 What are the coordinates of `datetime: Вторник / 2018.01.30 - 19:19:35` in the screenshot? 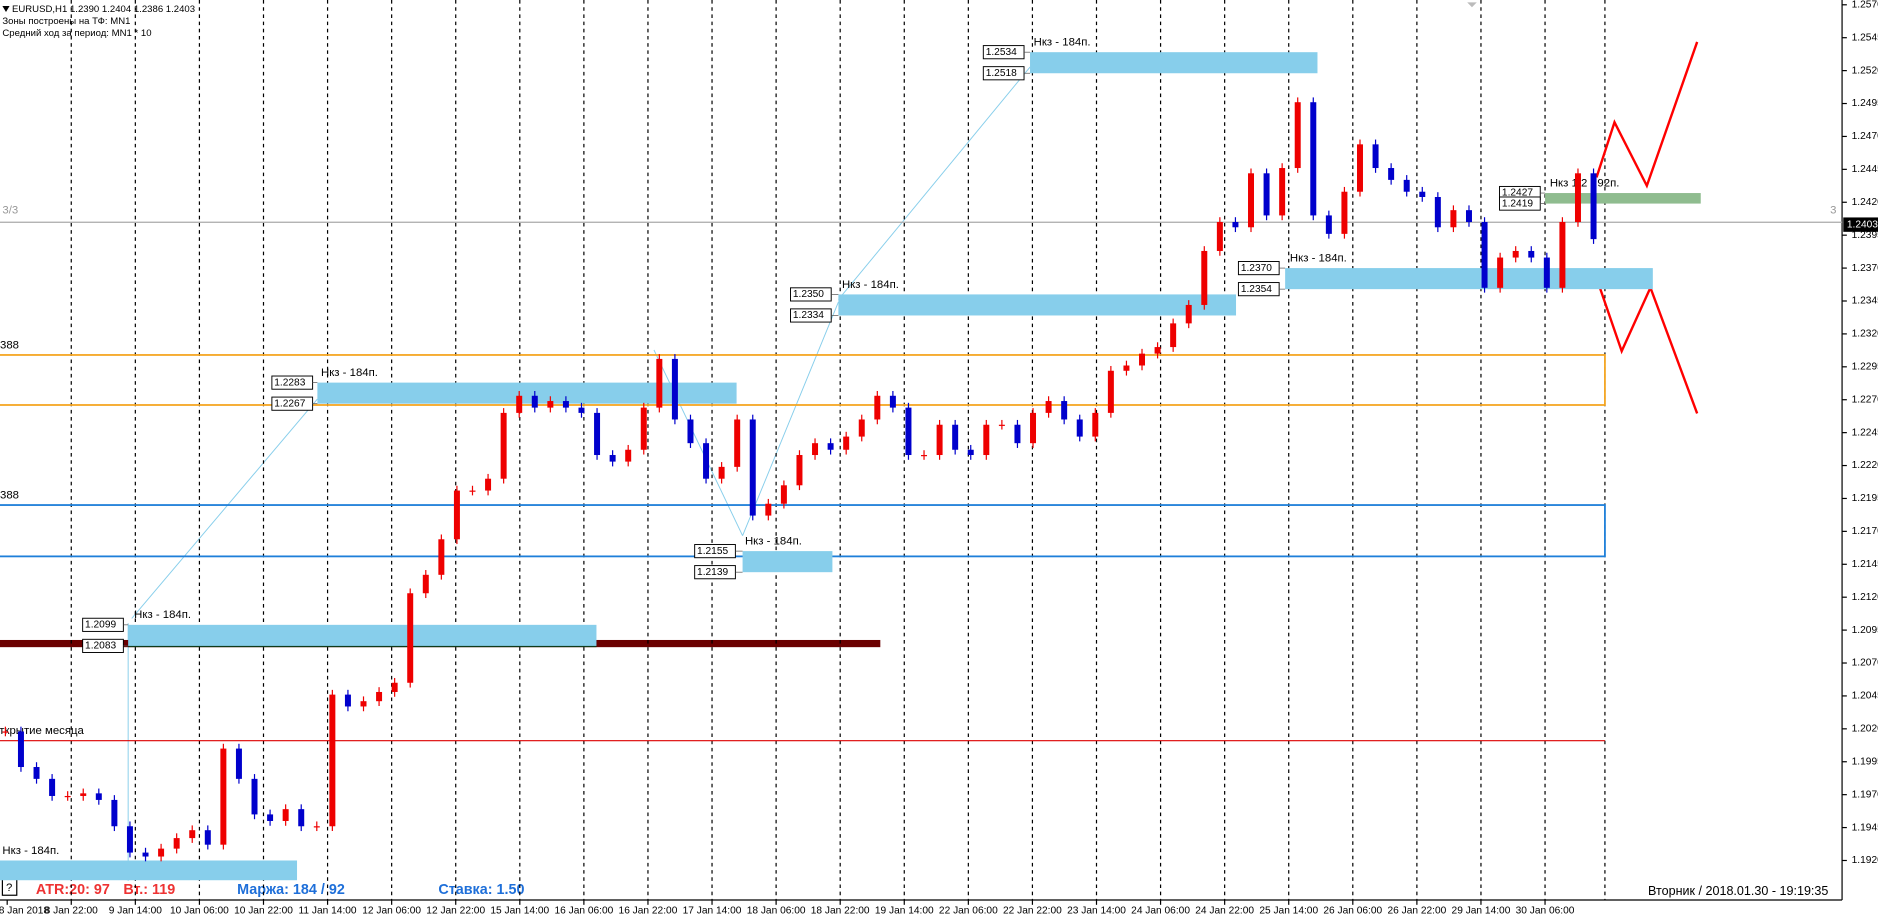 It's located at (1738, 891).